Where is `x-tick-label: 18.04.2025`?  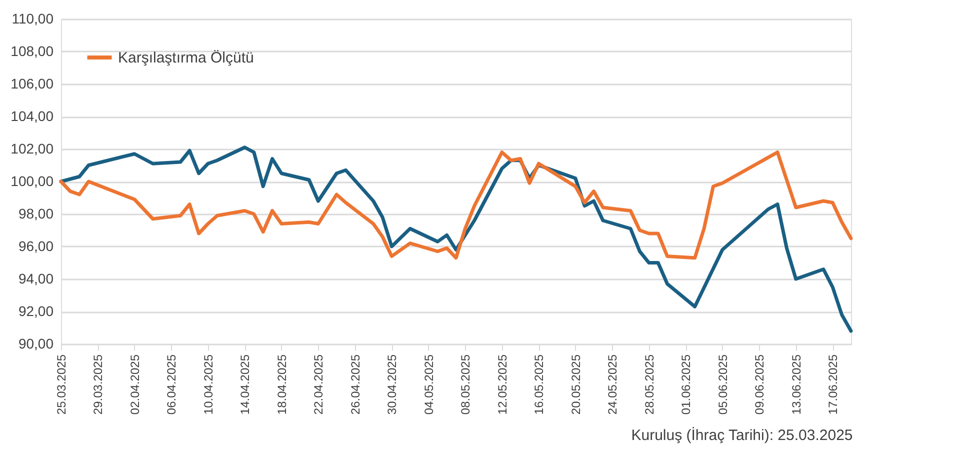
x-tick-label: 18.04.2025 is located at coordinates (281, 384).